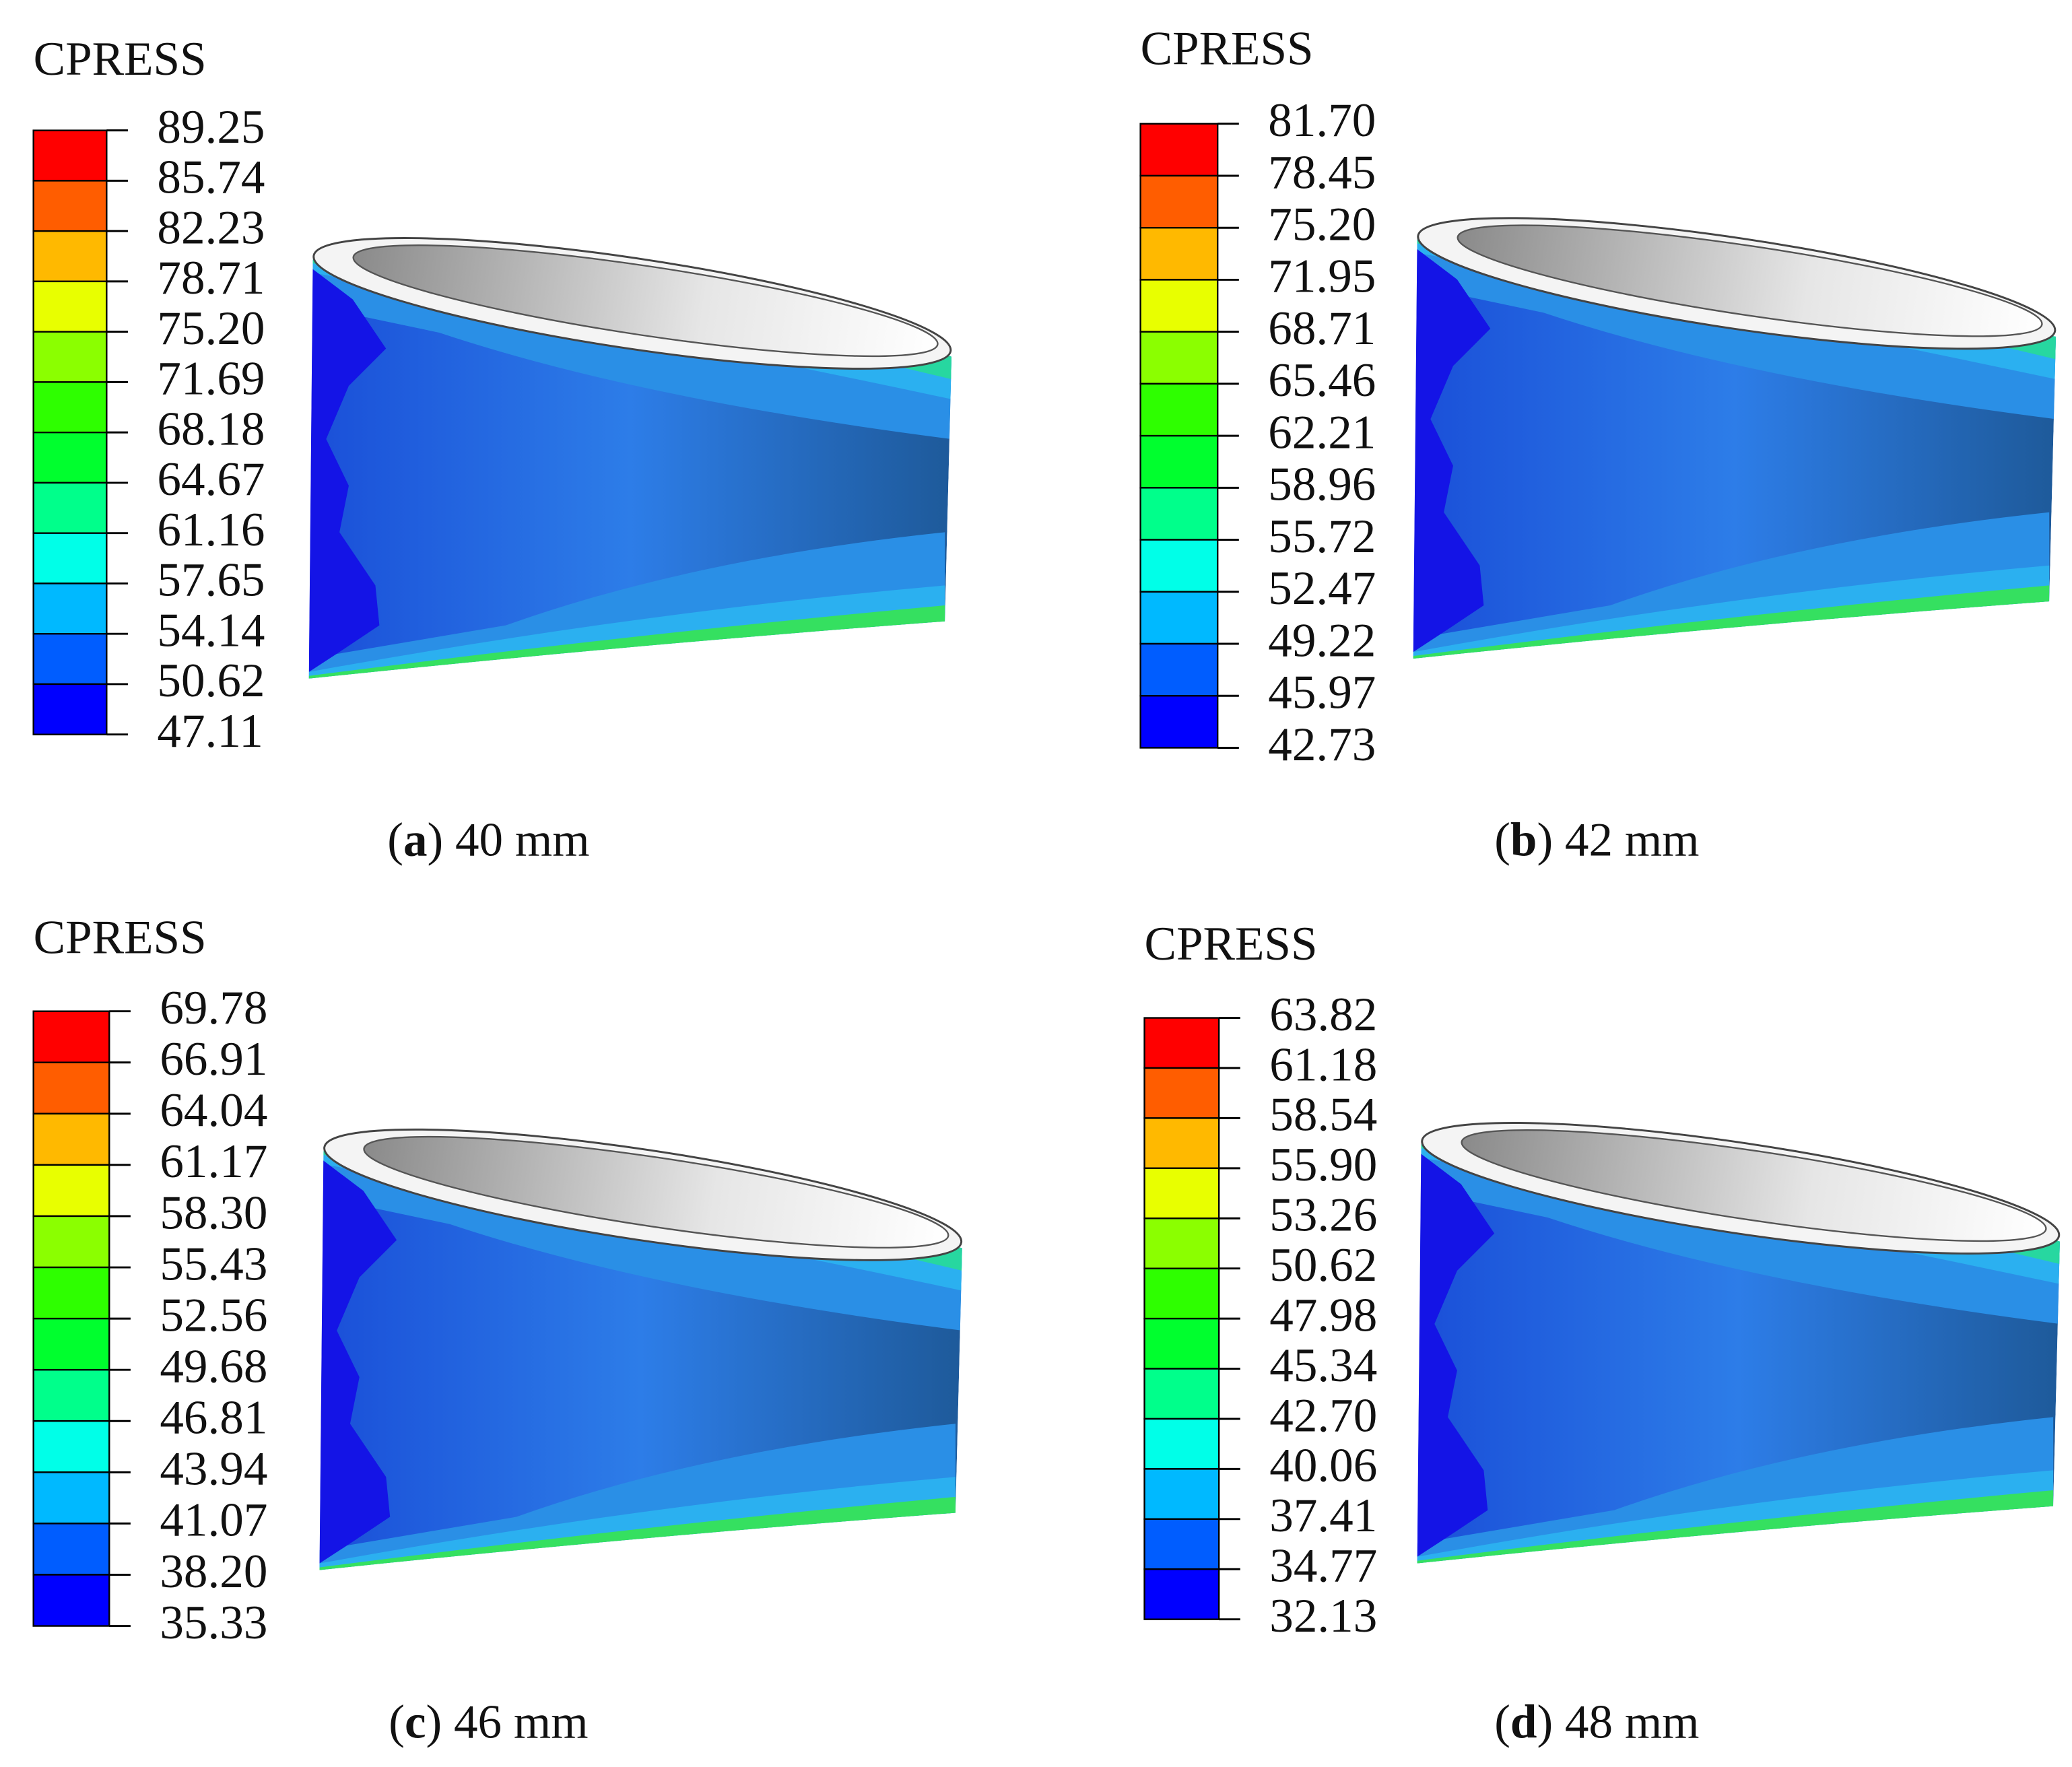  I want to click on tick-label: 61.18, so click(1323, 1064).